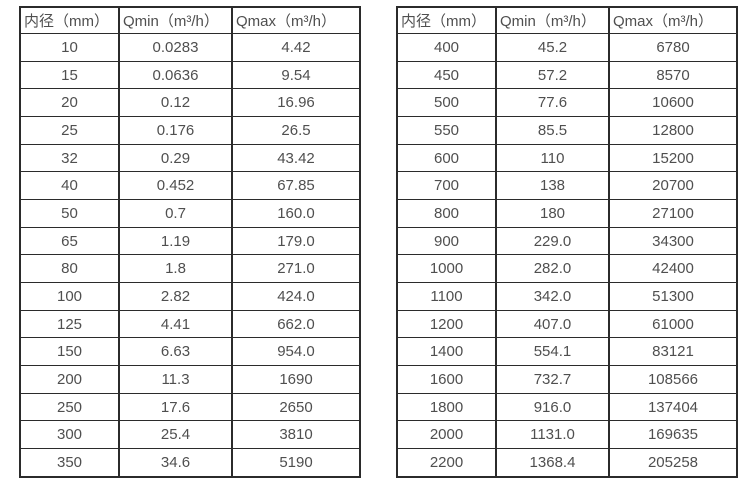  I want to click on table-cell: 2200, so click(446, 463).